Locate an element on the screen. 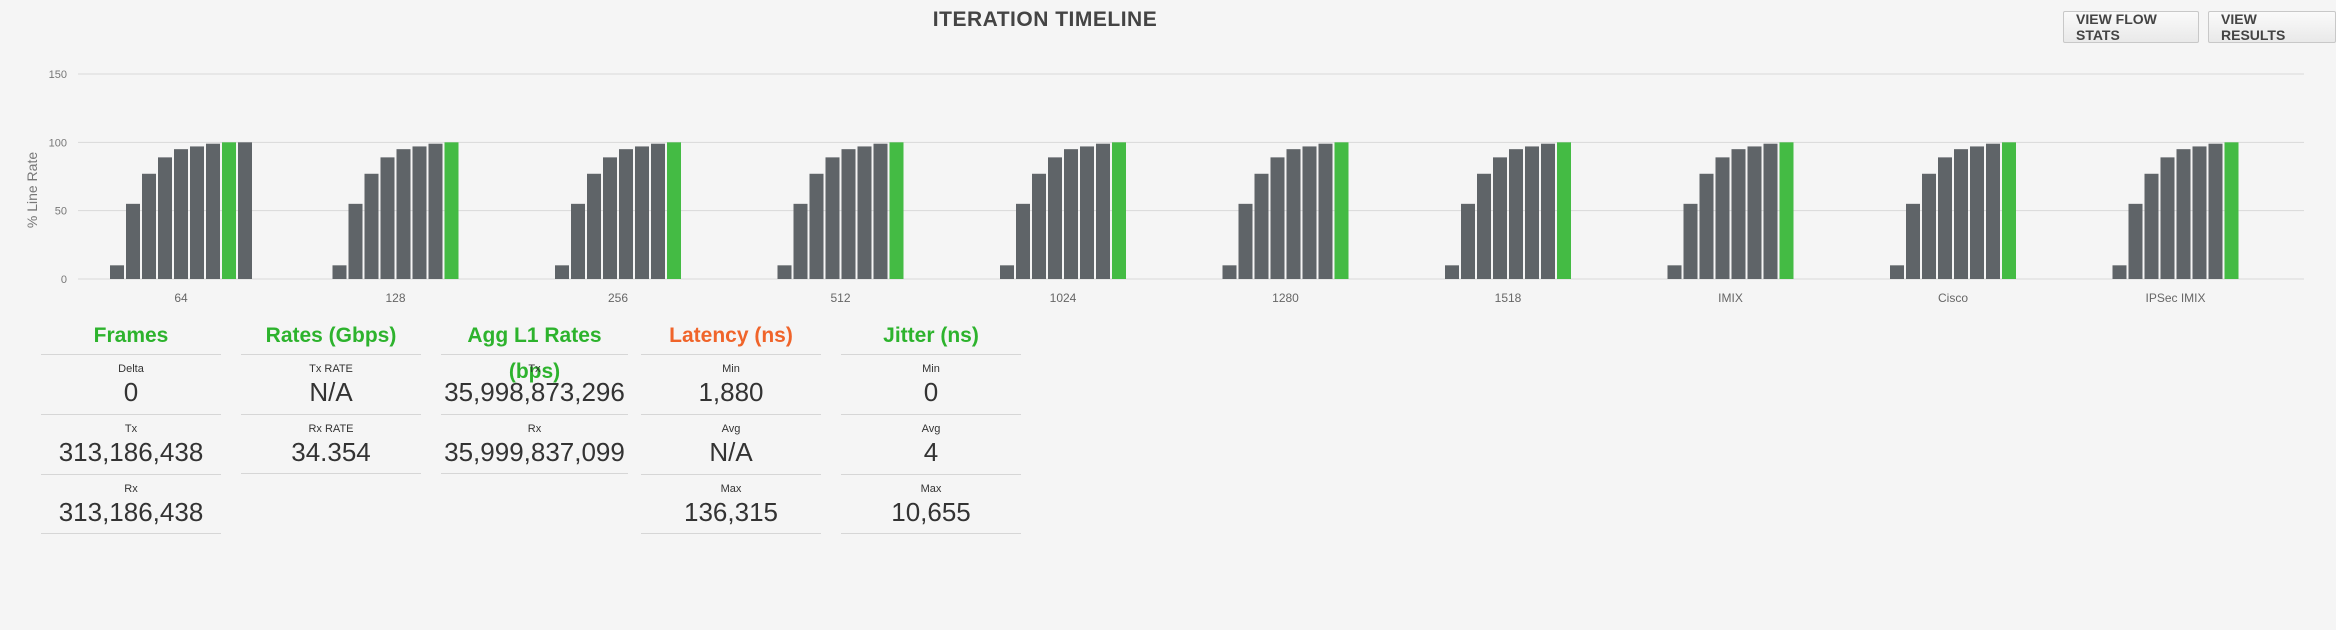  stat-label: Rx is located at coordinates (131, 489).